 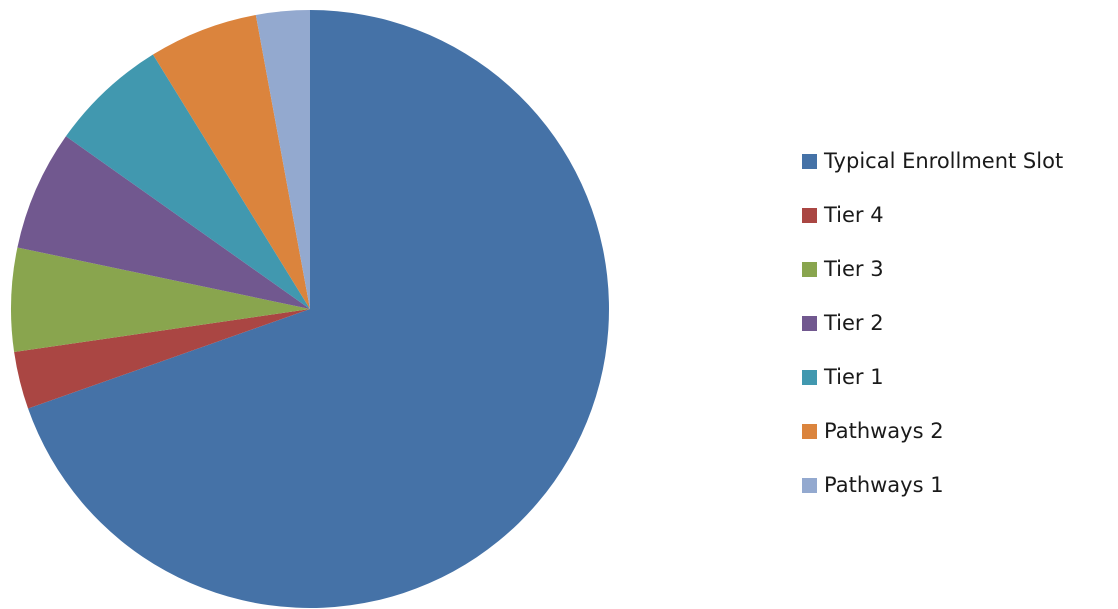 I want to click on legend-label: Typical Enrollment Slot, so click(x=944, y=161).